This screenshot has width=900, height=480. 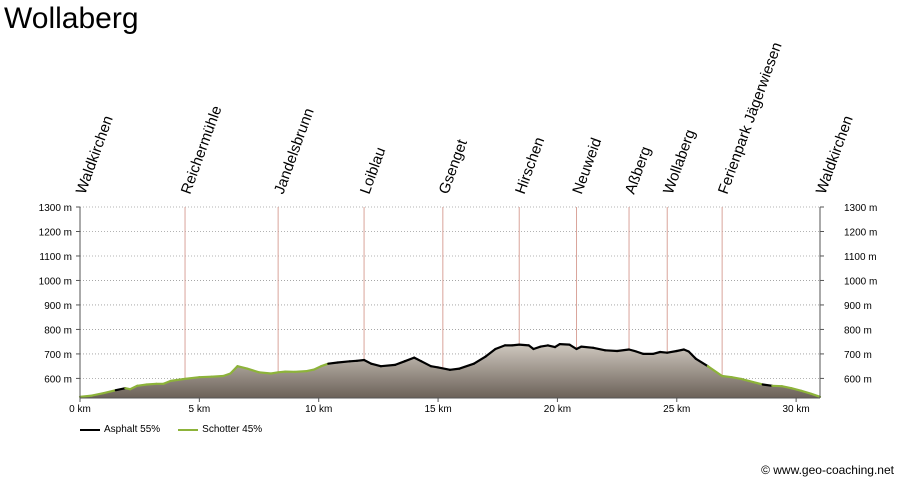 What do you see at coordinates (860, 208) in the screenshot?
I see `y-tick-label-right: 1300 m` at bounding box center [860, 208].